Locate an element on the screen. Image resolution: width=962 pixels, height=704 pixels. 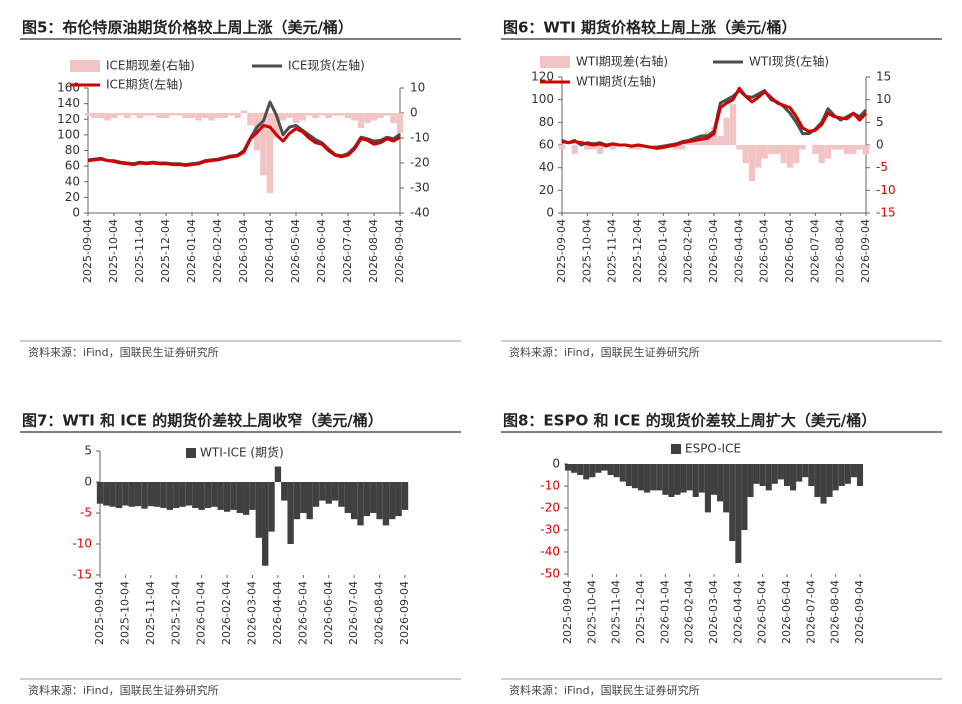
chart-title: 图7：WTI 和 ICE 的期货价差较上周收窄（美元/桶） is located at coordinates (202, 421).